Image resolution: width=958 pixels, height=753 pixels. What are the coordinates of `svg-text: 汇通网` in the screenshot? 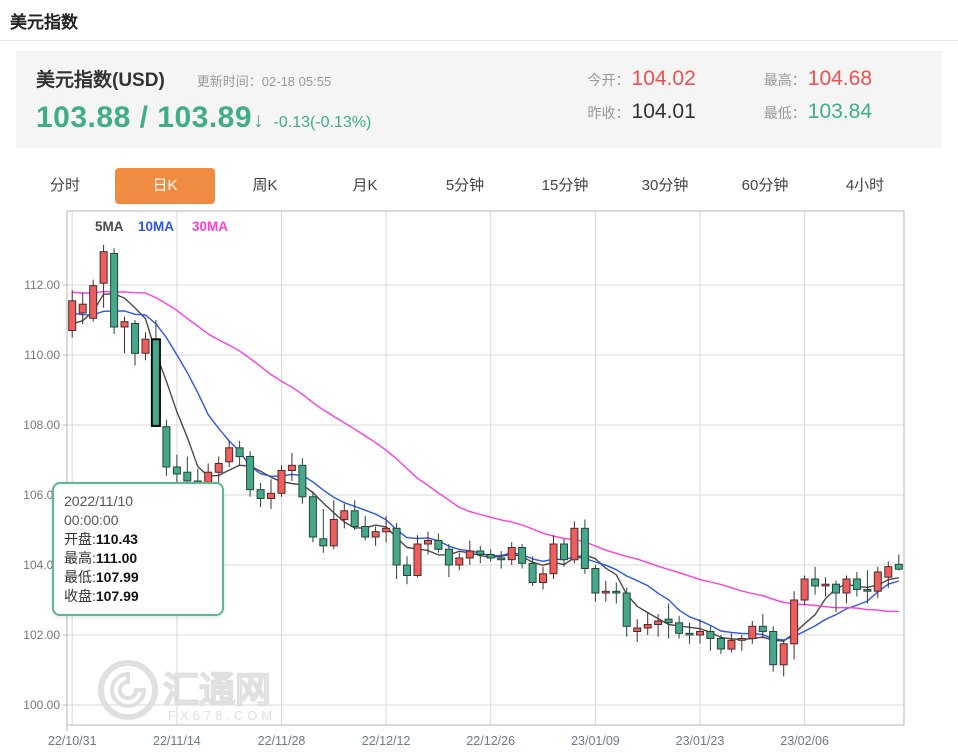 It's located at (217, 689).